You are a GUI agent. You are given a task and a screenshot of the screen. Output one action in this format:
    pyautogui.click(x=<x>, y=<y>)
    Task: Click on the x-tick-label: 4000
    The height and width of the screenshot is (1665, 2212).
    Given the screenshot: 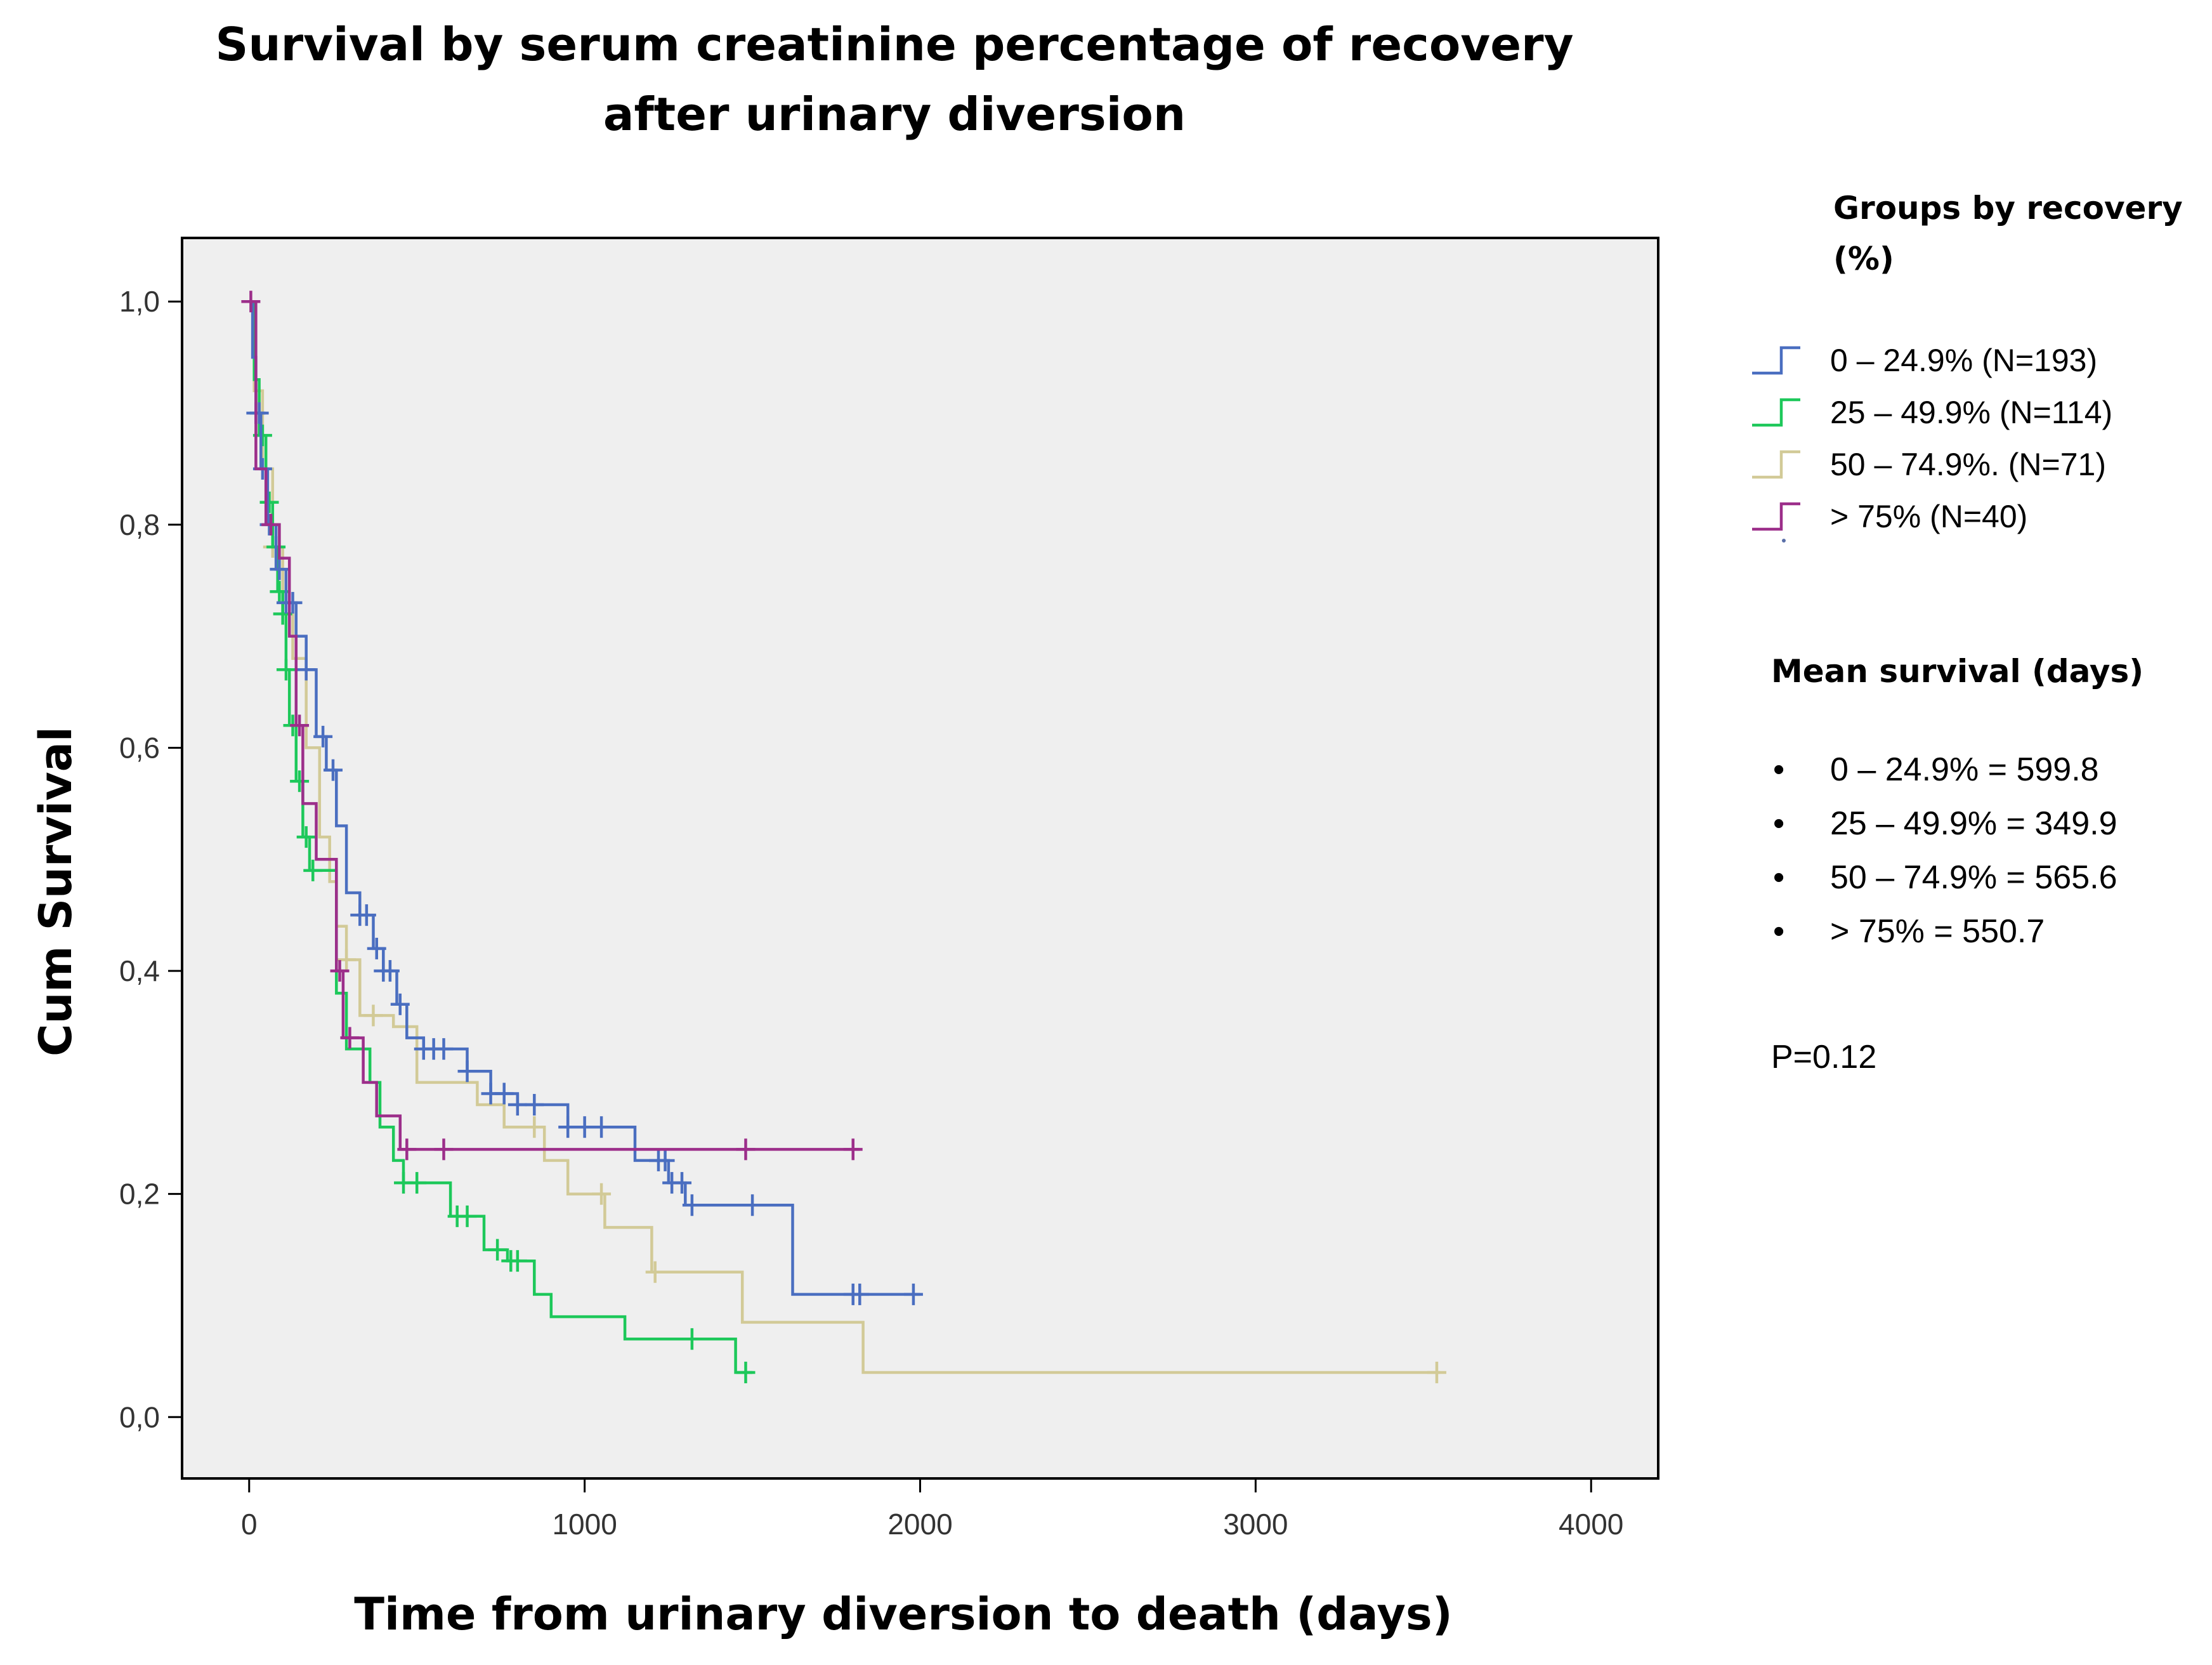 What is the action you would take?
    pyautogui.click(x=1591, y=1524)
    